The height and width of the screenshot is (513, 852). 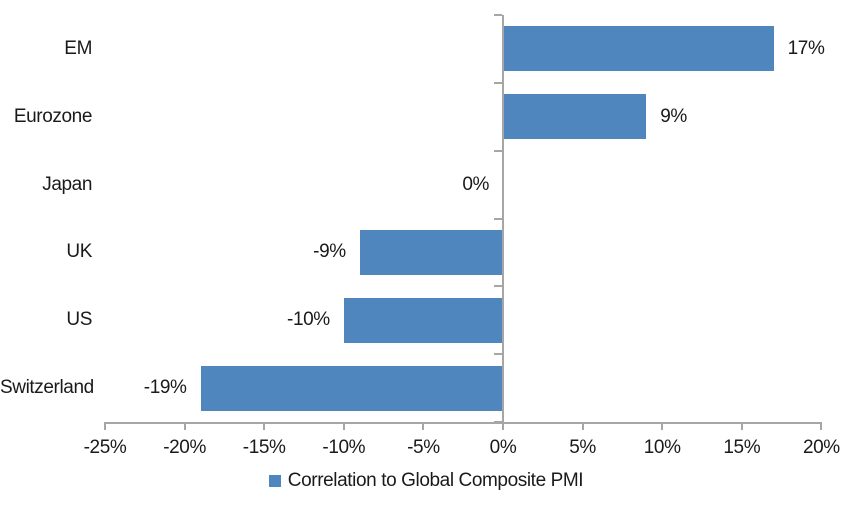 What do you see at coordinates (105, 447) in the screenshot?
I see `x-axis-tick-label: -25%` at bounding box center [105, 447].